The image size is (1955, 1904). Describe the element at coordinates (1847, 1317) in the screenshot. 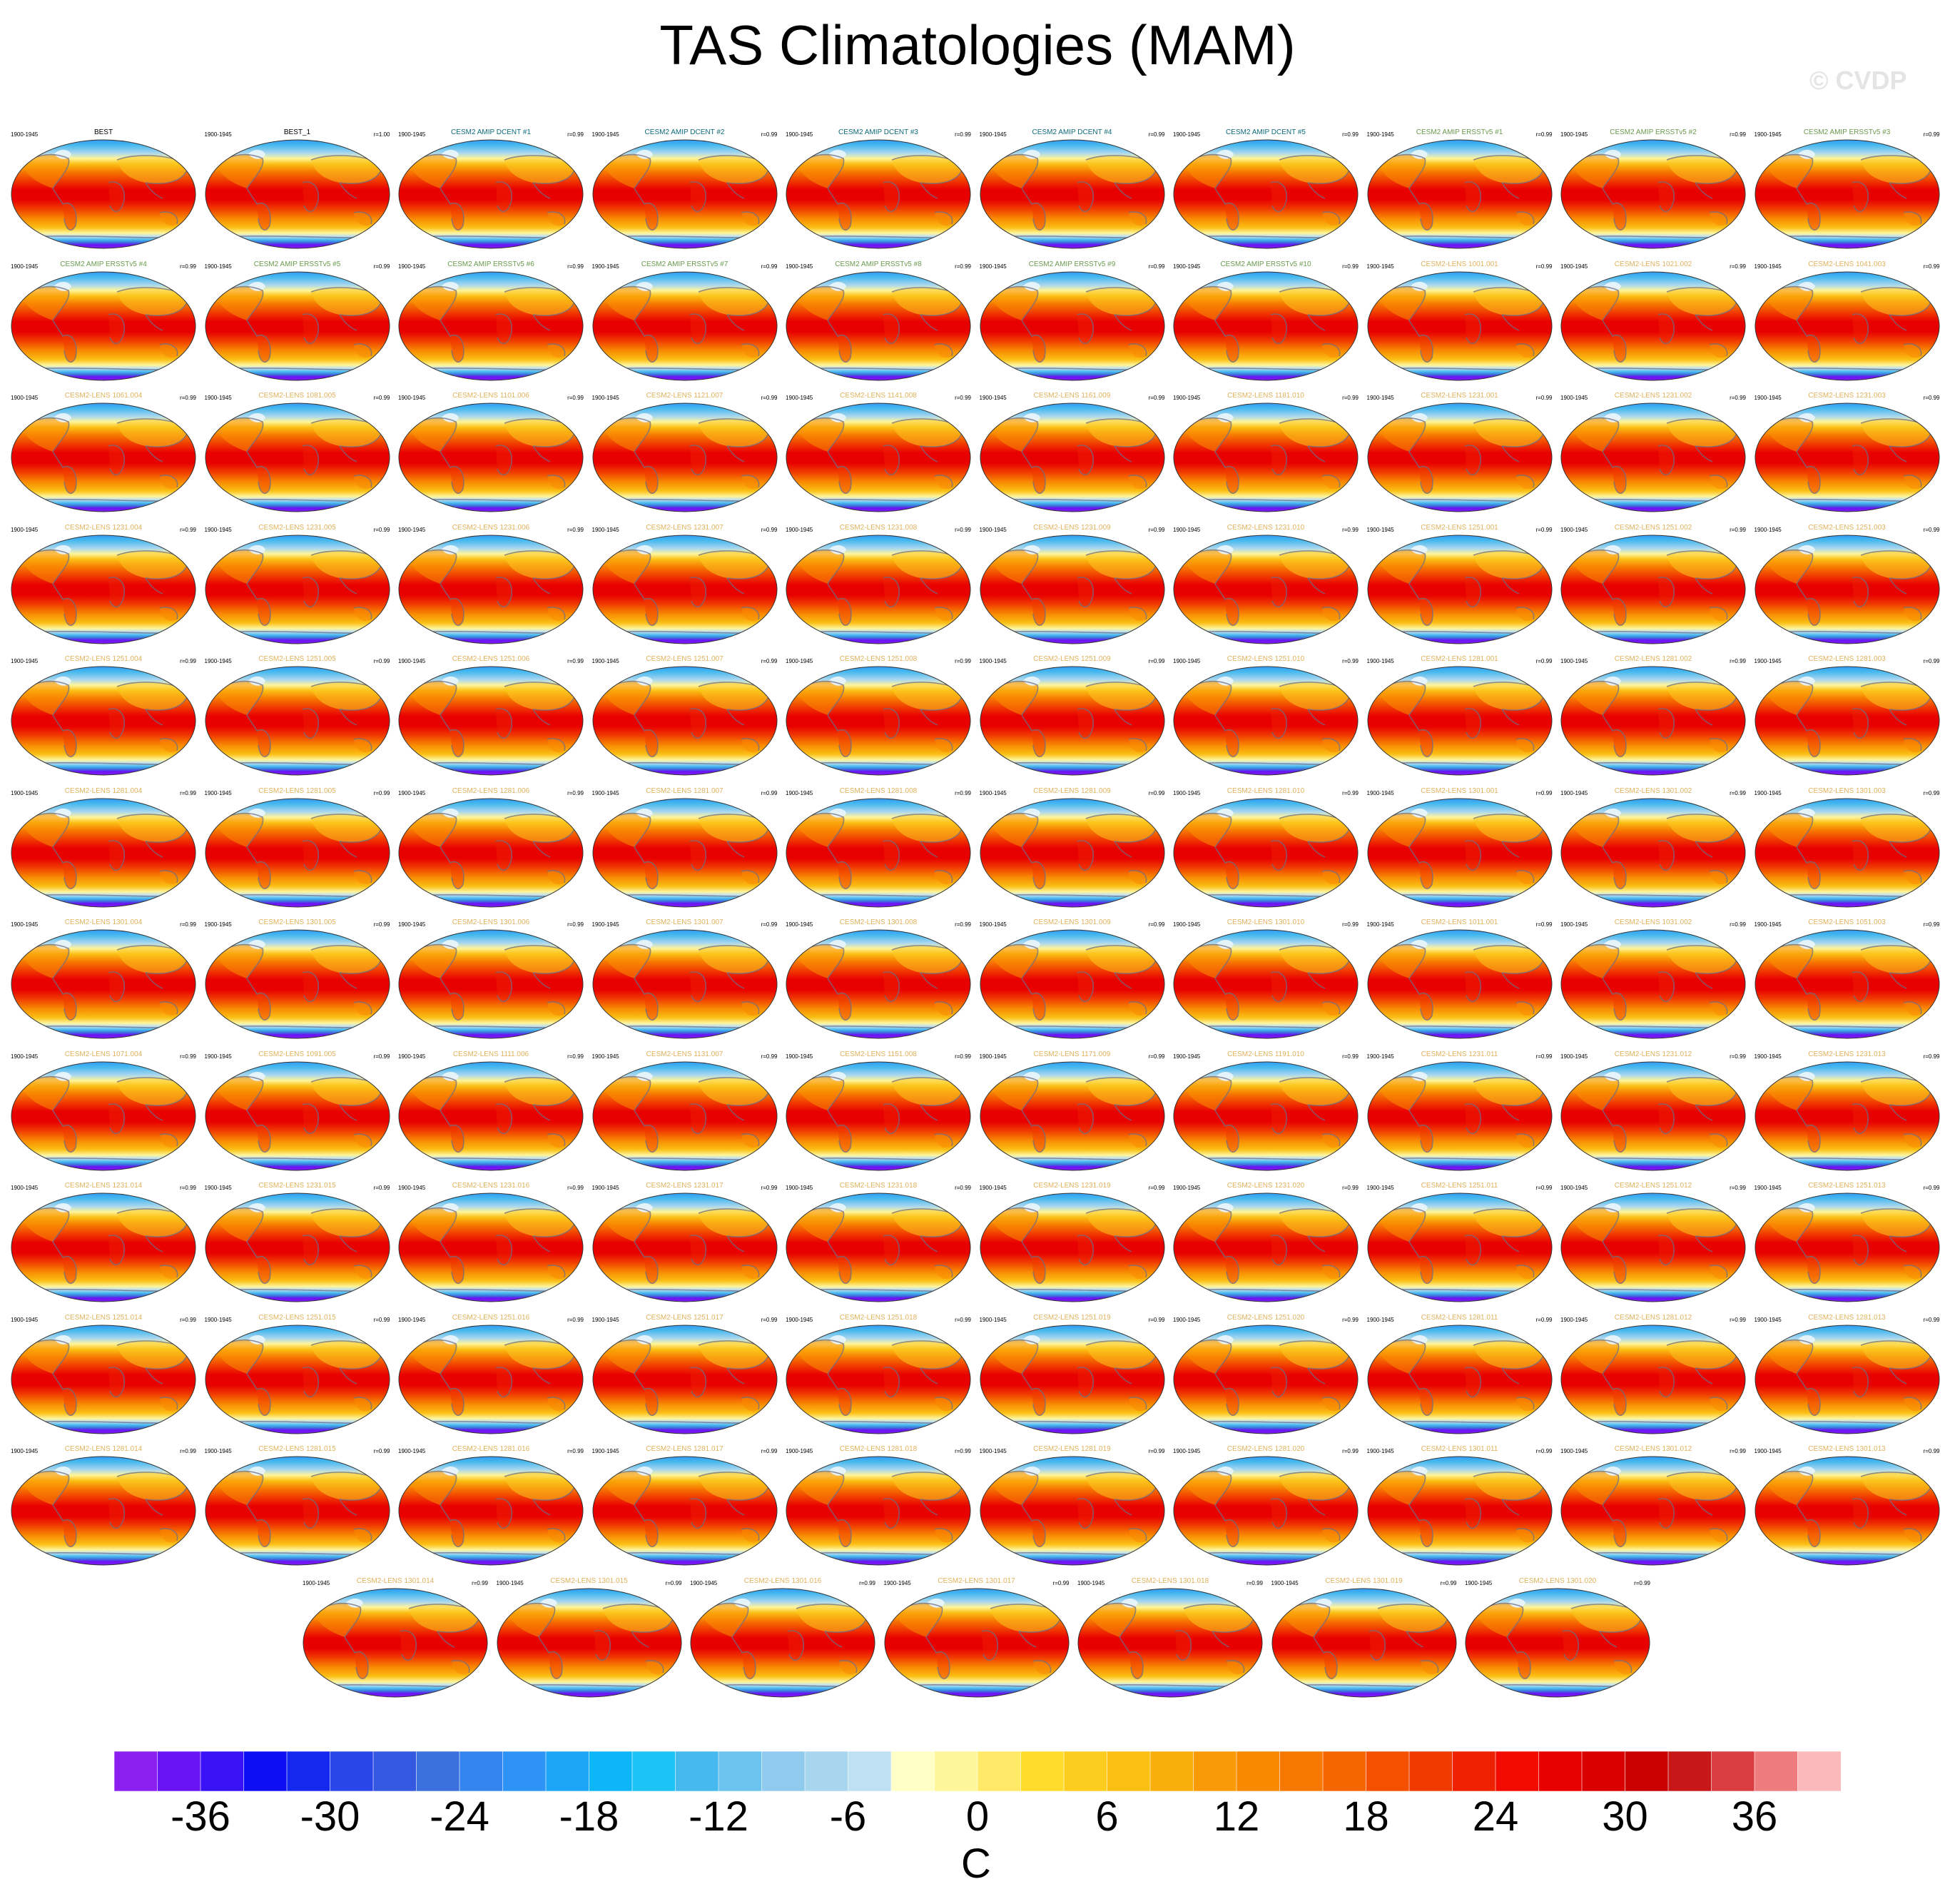

I see `panel-title: CESM2-LENS 1281.013` at that location.